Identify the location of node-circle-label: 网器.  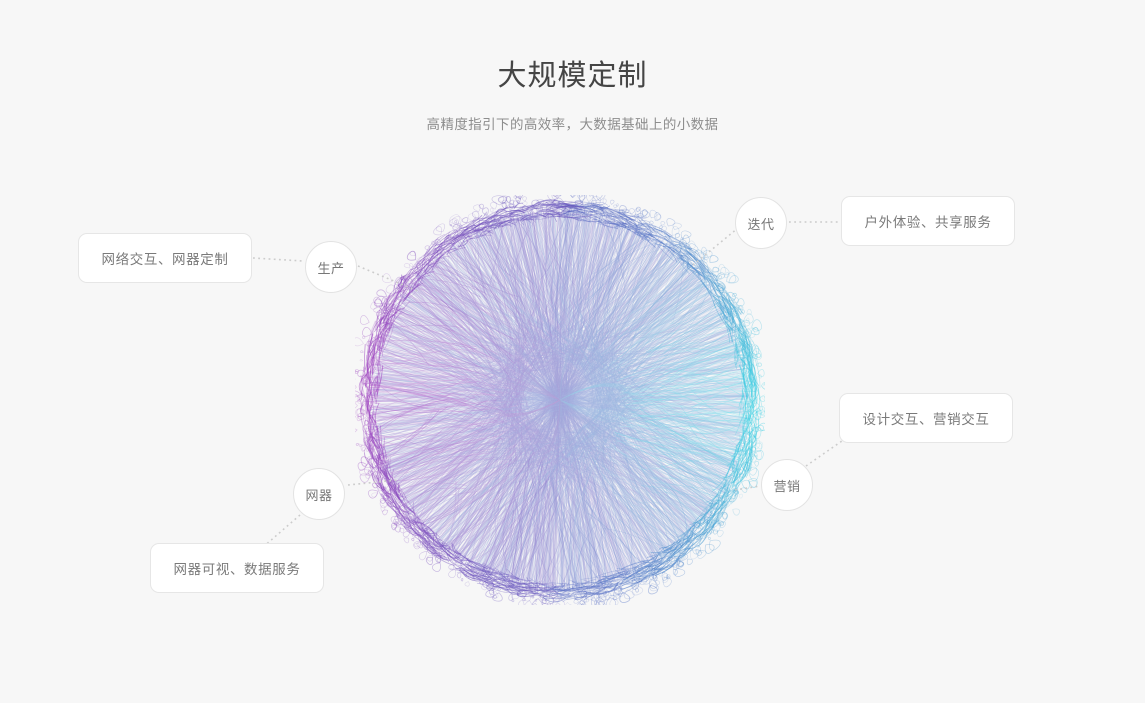
(319, 495).